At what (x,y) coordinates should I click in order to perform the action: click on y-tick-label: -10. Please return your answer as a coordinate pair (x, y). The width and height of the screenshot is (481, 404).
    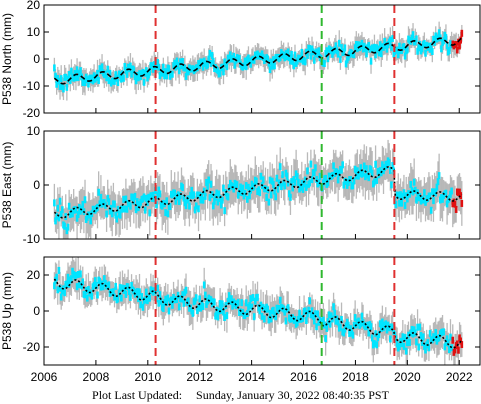
    Looking at the image, I should click on (32, 239).